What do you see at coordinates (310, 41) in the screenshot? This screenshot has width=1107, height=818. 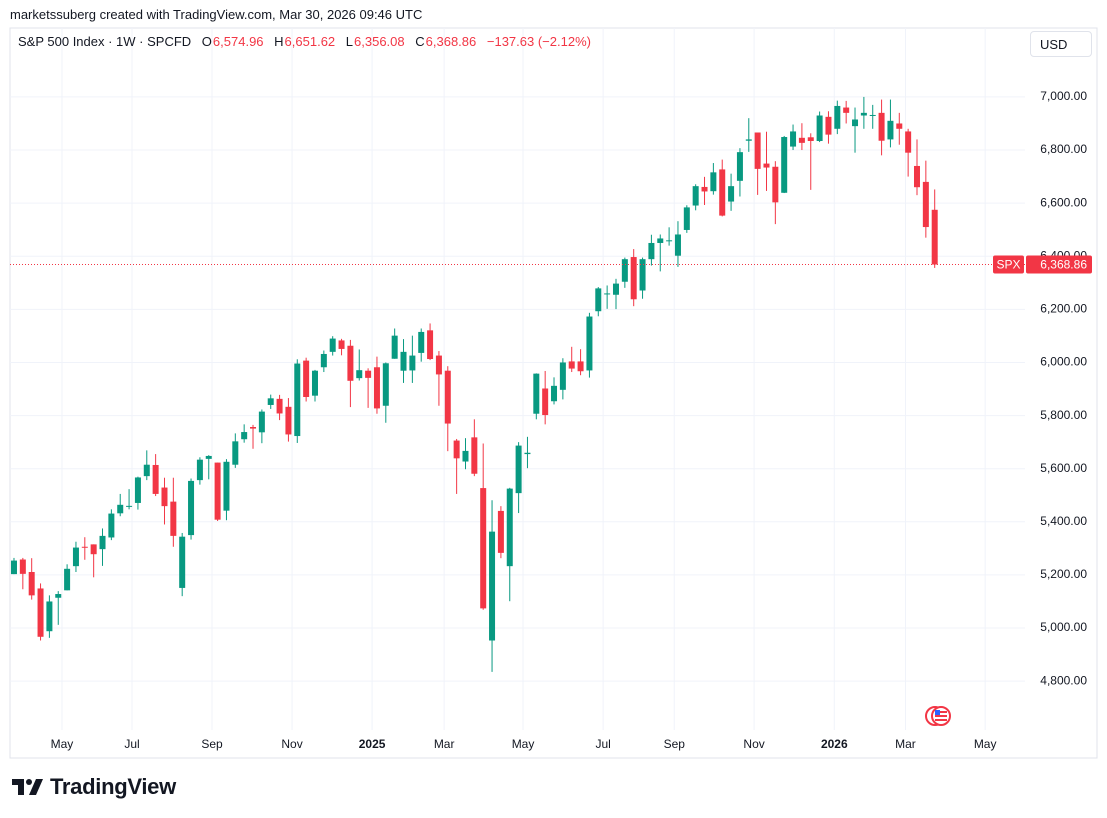 I see `ohlc-value: 6,651.62` at bounding box center [310, 41].